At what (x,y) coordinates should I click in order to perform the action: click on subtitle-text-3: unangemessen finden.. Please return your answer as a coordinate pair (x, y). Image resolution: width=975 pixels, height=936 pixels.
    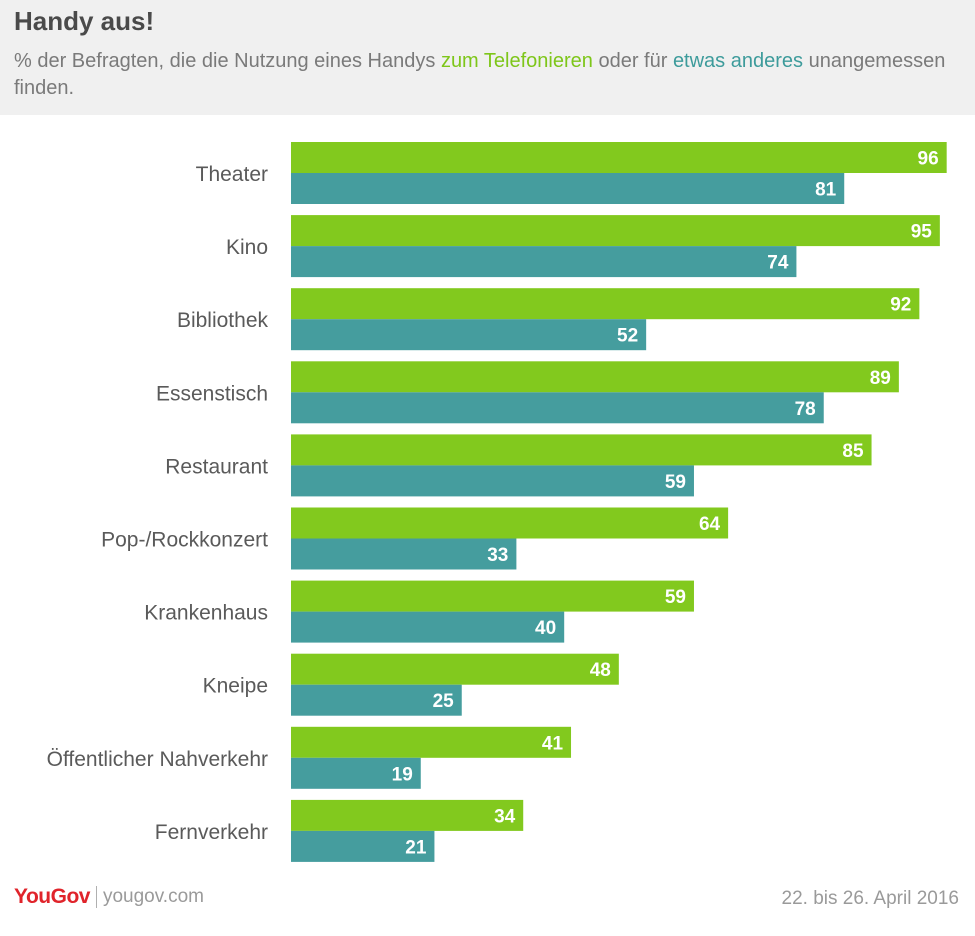
    Looking at the image, I should click on (480, 74).